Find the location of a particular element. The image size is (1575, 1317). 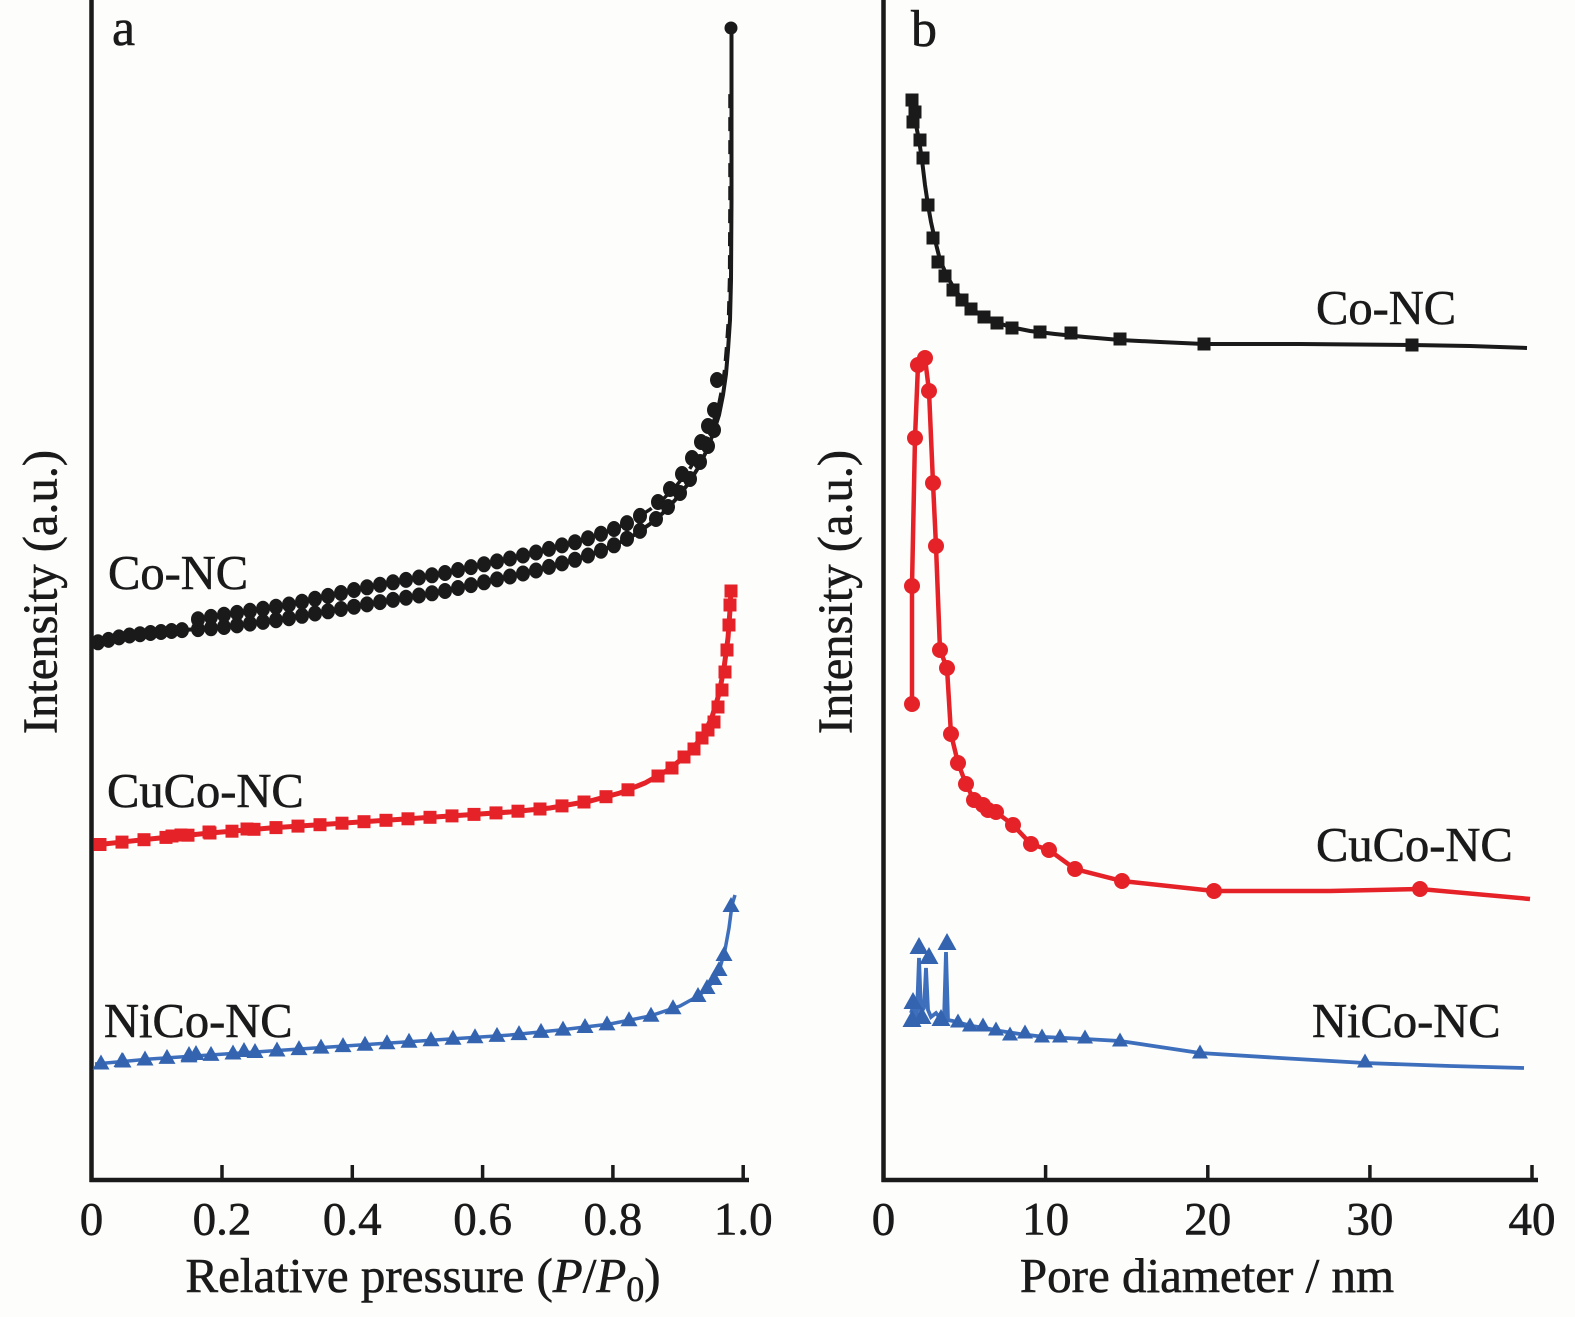

svg-text: 30 is located at coordinates (1369, 1220).